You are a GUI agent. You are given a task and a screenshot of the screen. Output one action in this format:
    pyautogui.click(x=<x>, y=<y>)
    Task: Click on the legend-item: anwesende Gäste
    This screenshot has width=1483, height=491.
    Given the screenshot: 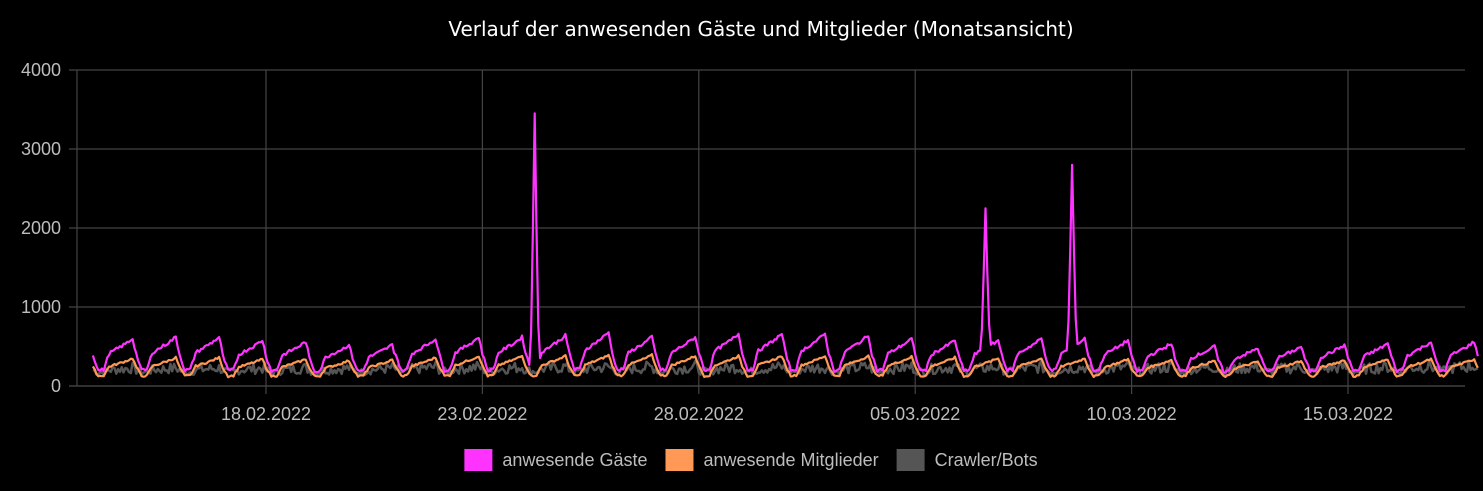 What is the action you would take?
    pyautogui.click(x=555, y=460)
    